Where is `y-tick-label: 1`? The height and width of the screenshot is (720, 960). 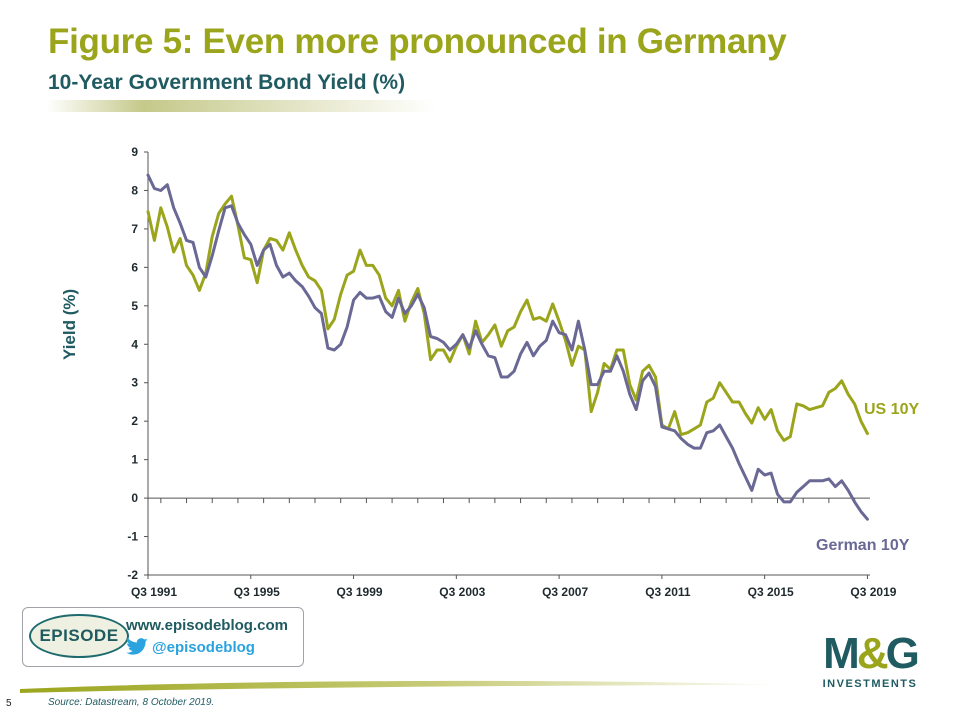
y-tick-label: 1 is located at coordinates (134, 460).